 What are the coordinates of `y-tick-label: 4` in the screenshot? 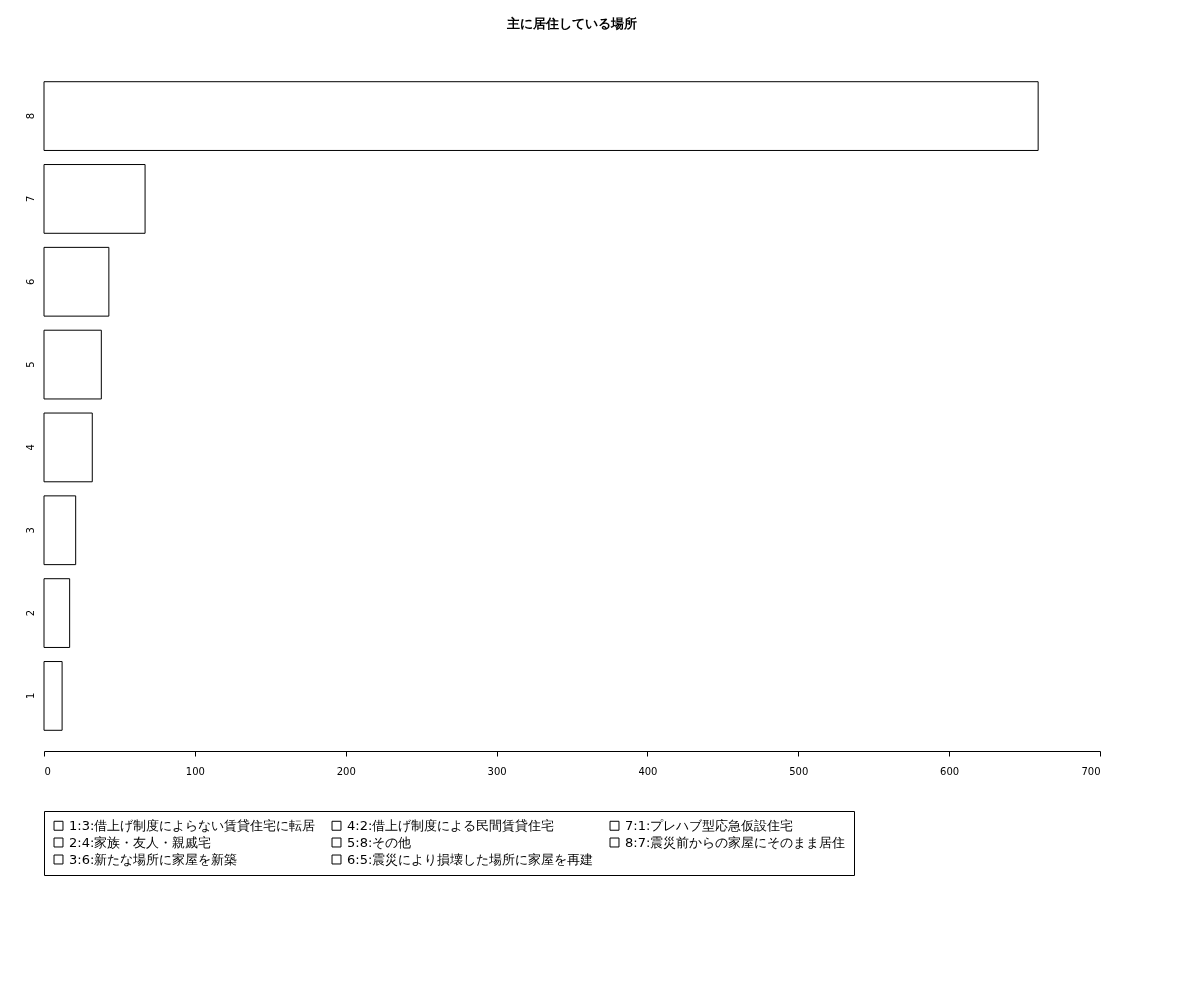 It's located at (30, 447).